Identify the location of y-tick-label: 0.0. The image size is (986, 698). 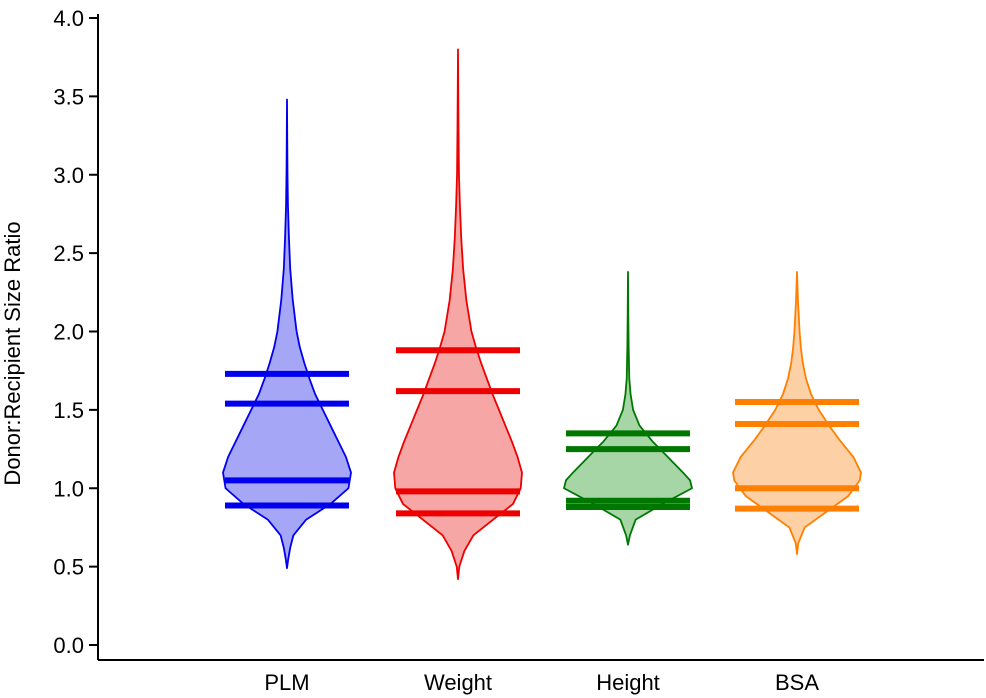
(68, 645).